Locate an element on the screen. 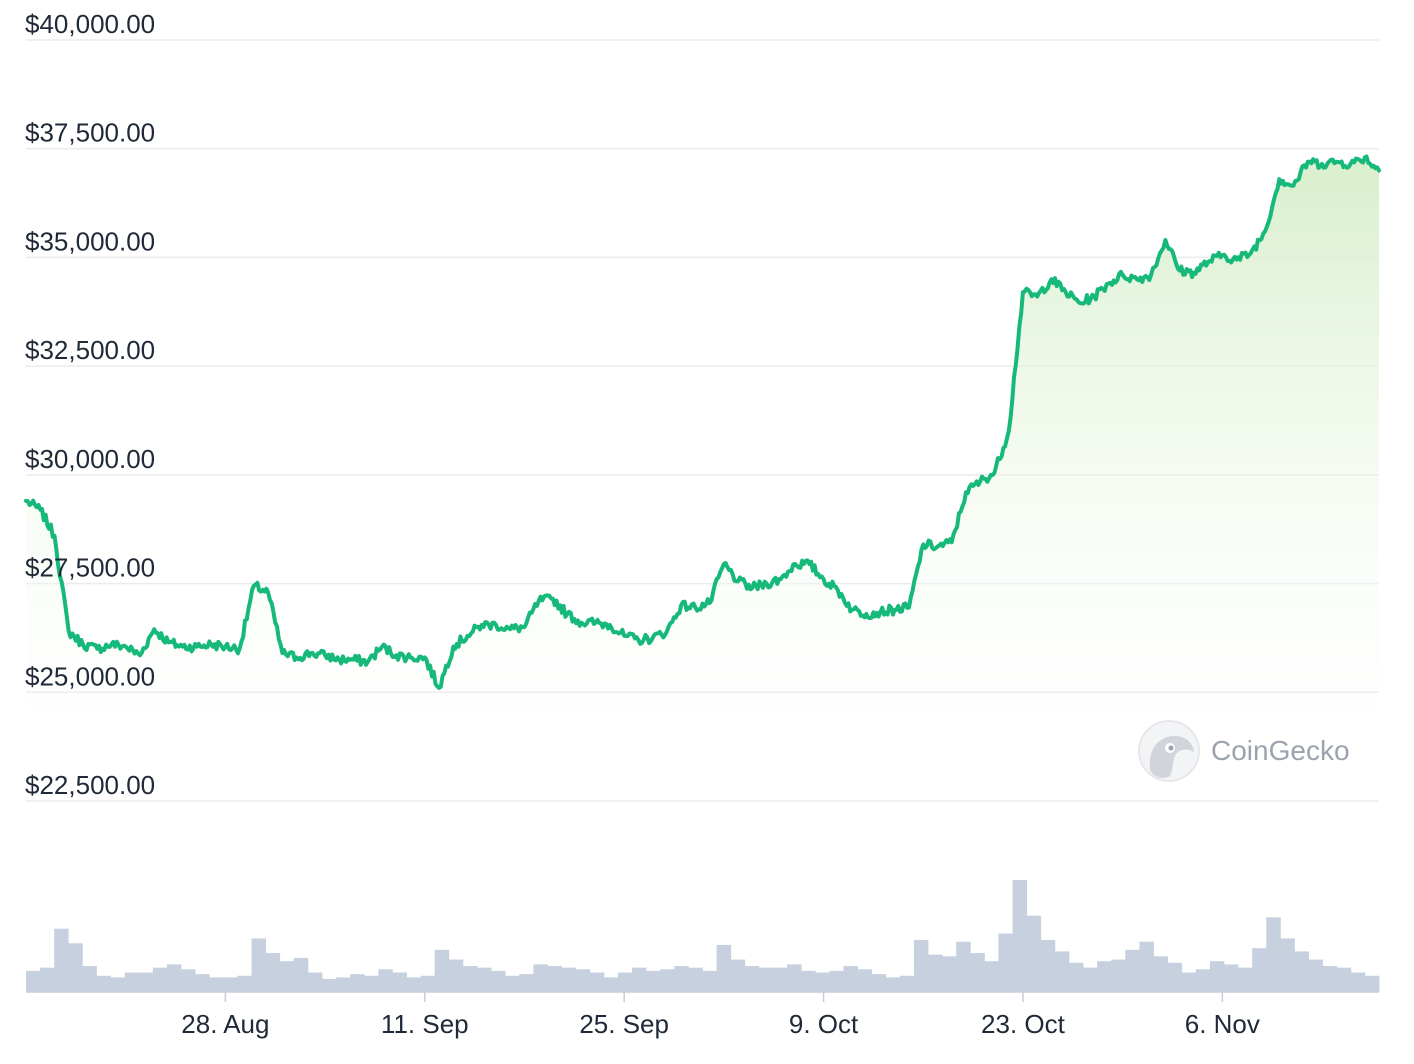  x-tick-label: 23. Oct is located at coordinates (1023, 1024).